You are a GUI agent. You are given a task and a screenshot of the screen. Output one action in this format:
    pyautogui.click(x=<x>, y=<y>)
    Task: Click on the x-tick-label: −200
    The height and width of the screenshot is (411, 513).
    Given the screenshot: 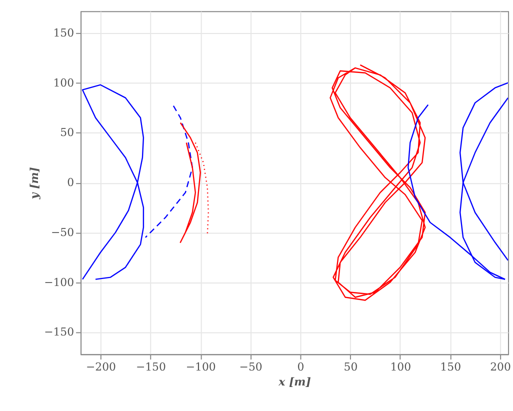 What is the action you would take?
    pyautogui.click(x=101, y=367)
    